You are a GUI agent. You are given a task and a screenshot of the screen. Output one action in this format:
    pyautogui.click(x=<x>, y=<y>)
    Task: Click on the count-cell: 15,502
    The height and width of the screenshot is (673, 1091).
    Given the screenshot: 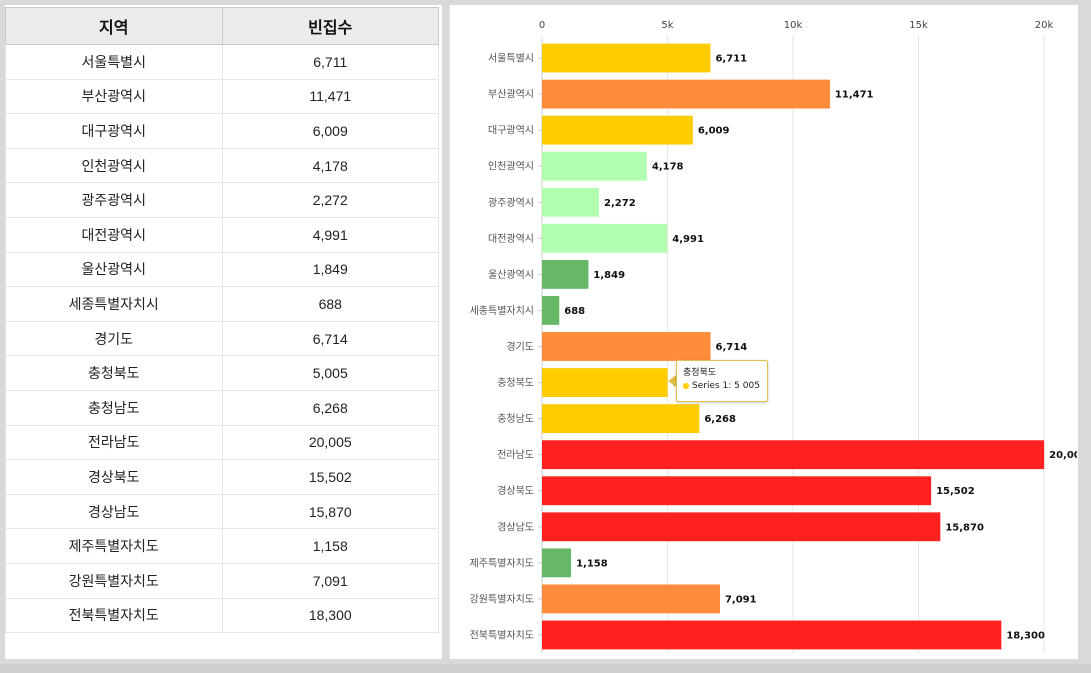 What is the action you would take?
    pyautogui.click(x=330, y=477)
    